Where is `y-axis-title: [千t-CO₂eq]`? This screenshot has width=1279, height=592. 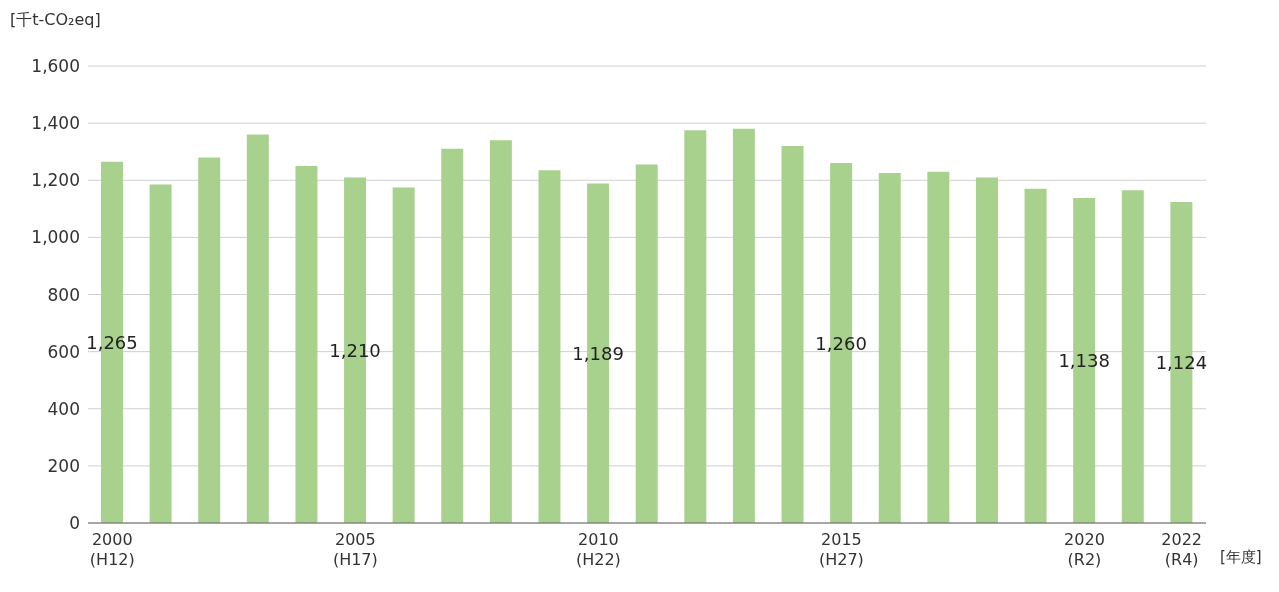
y-axis-title: [千t-CO₂eq] is located at coordinates (55, 20).